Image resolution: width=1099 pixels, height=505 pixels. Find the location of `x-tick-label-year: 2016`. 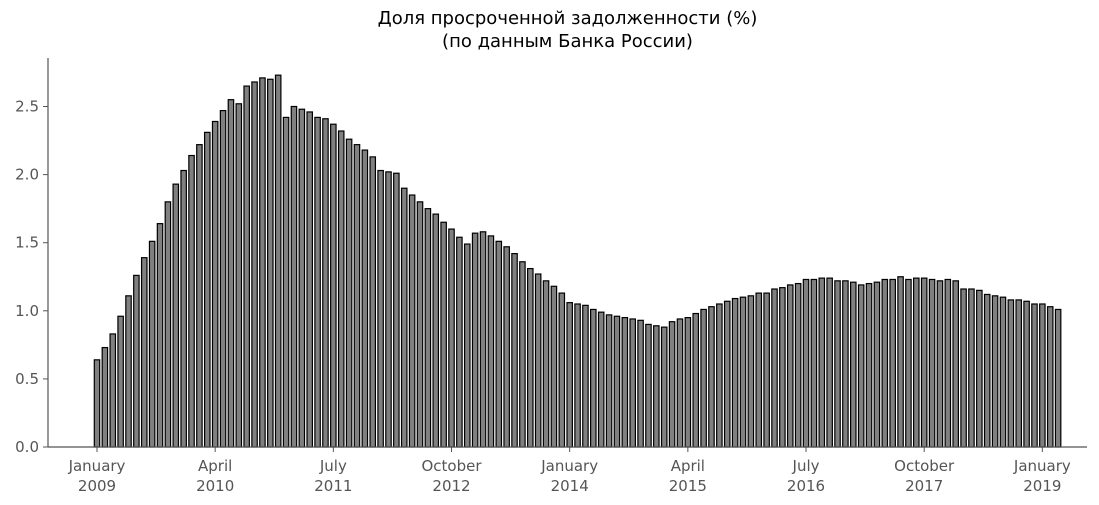

x-tick-label-year: 2016 is located at coordinates (806, 486).